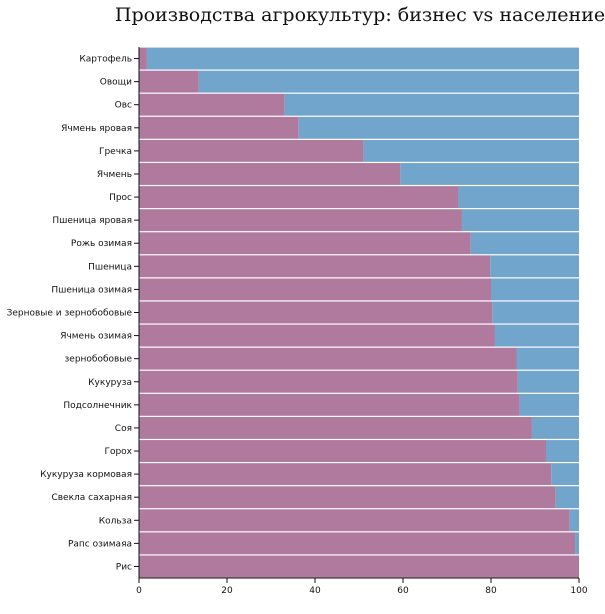 The image size is (605, 614). What do you see at coordinates (115, 521) in the screenshot?
I see `y-tick-label: Кольза` at bounding box center [115, 521].